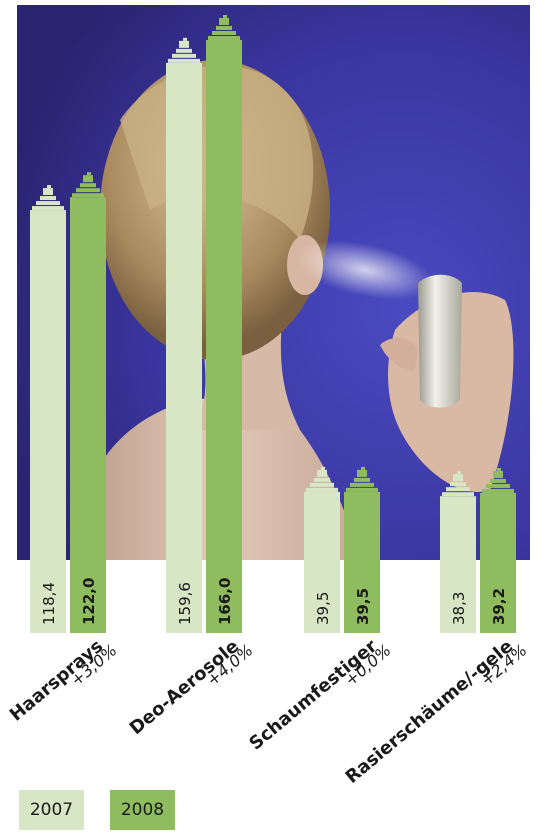 The height and width of the screenshot is (836, 545). What do you see at coordinates (459, 608) in the screenshot?
I see `value-label: 38,3` at bounding box center [459, 608].